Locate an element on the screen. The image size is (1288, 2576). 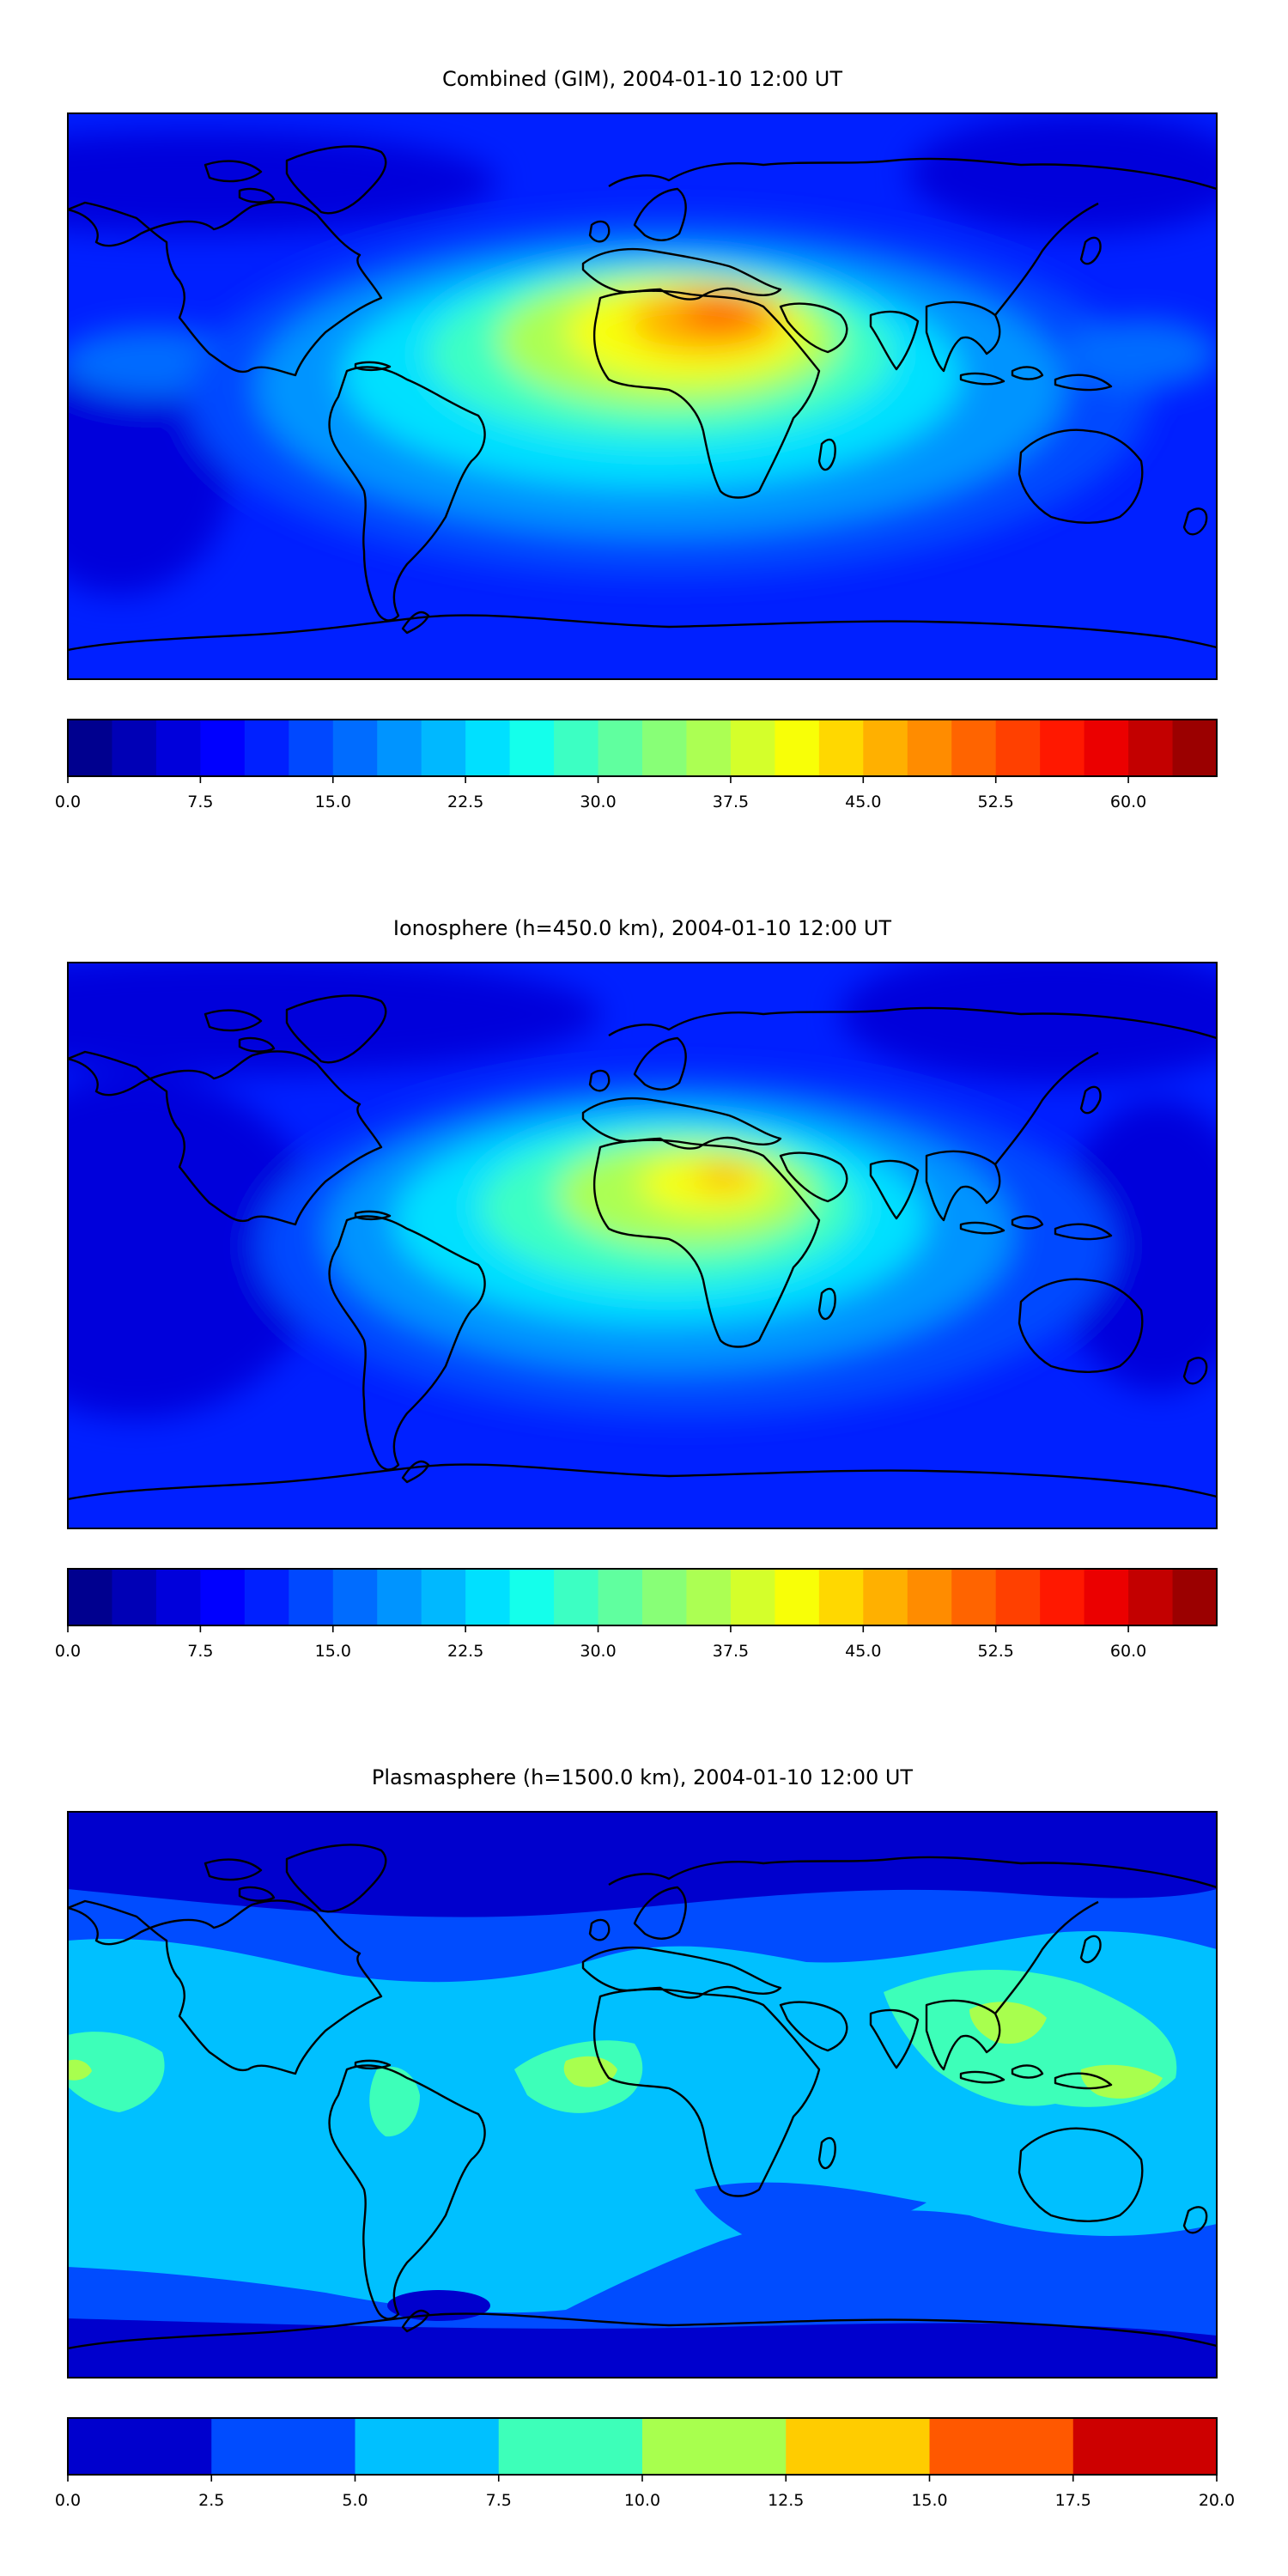
colorbar-tick-label: 5.0 is located at coordinates (355, 2500).